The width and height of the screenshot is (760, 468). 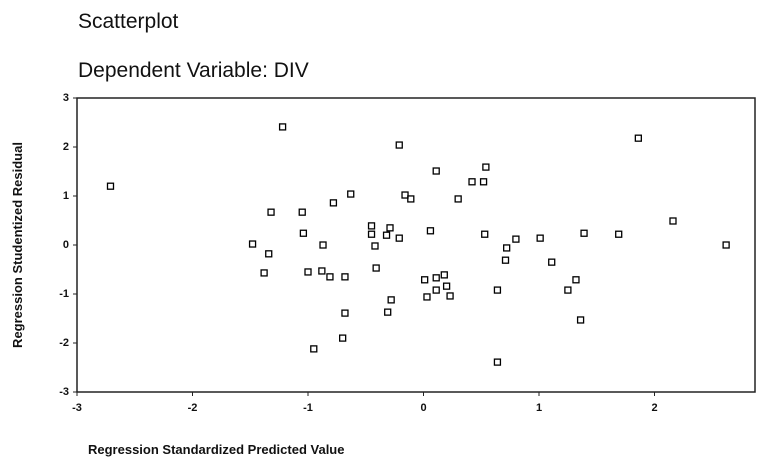 What do you see at coordinates (539, 408) in the screenshot?
I see `x-tick-label: 1` at bounding box center [539, 408].